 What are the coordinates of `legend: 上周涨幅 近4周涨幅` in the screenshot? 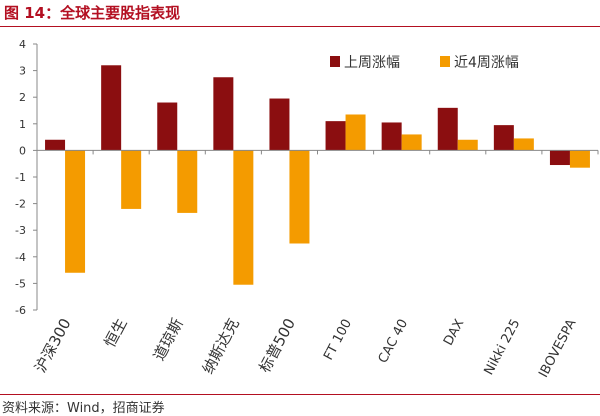 It's located at (424, 63).